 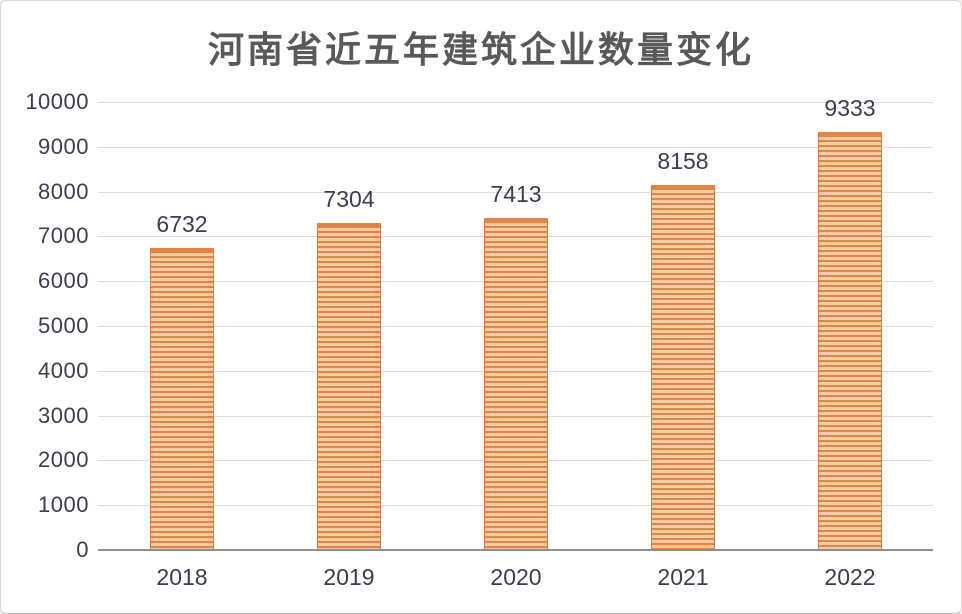 I want to click on y-tick-label: 9000, so click(x=63, y=146).